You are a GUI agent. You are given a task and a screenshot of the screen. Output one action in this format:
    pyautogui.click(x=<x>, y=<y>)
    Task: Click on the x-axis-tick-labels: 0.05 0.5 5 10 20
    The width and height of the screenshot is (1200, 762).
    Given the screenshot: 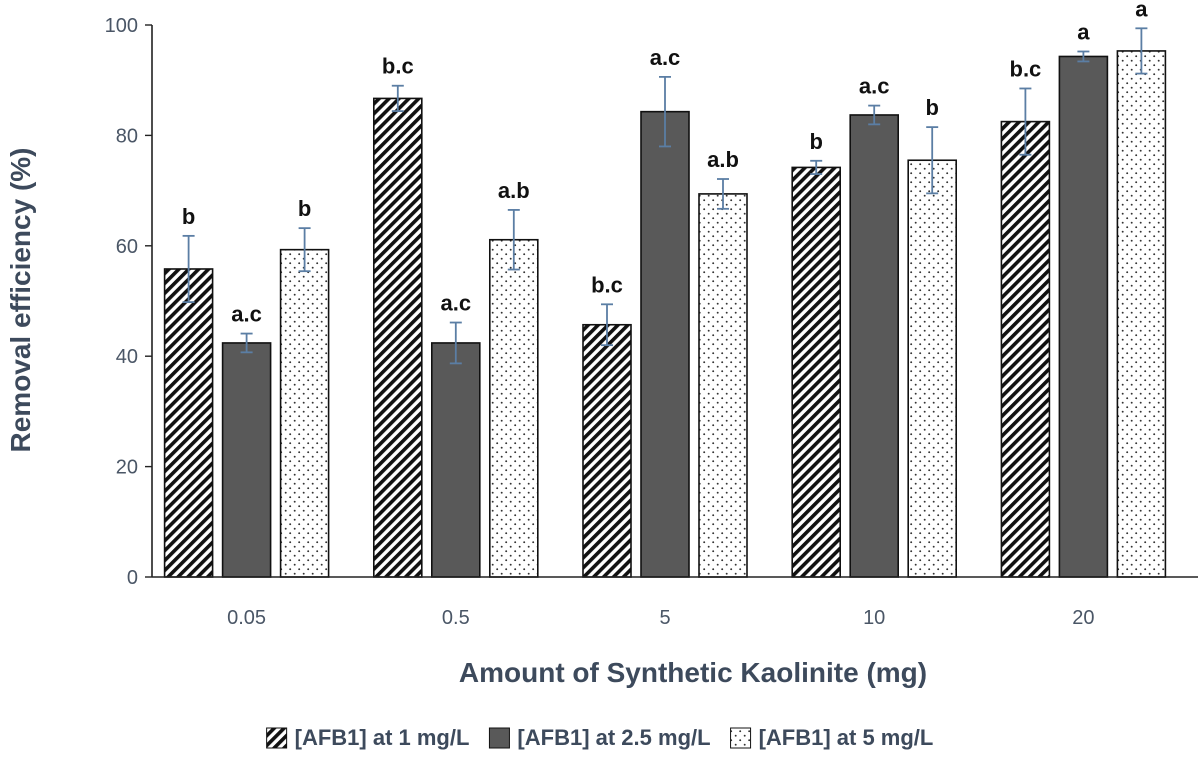 What is the action you would take?
    pyautogui.click(x=660, y=618)
    